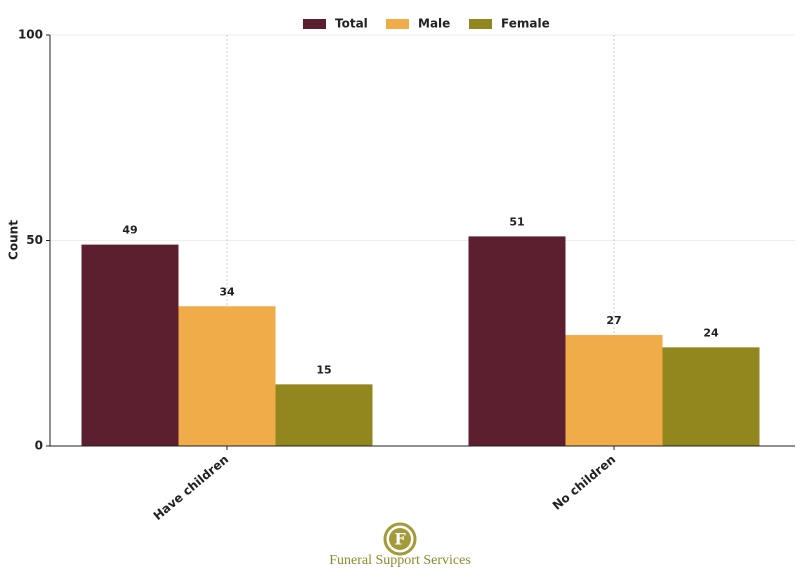 The image size is (800, 576). Describe the element at coordinates (351, 24) in the screenshot. I see `legend-label: Total` at that location.